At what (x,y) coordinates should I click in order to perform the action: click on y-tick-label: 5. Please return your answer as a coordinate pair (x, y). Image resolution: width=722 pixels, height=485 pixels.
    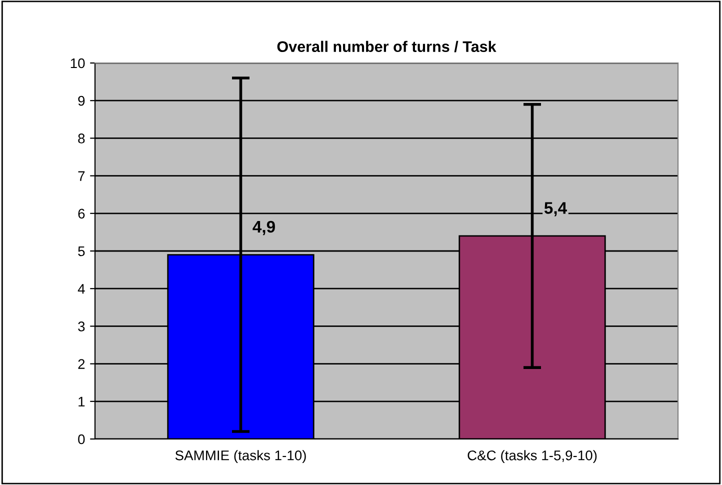
    Looking at the image, I should click on (81, 251).